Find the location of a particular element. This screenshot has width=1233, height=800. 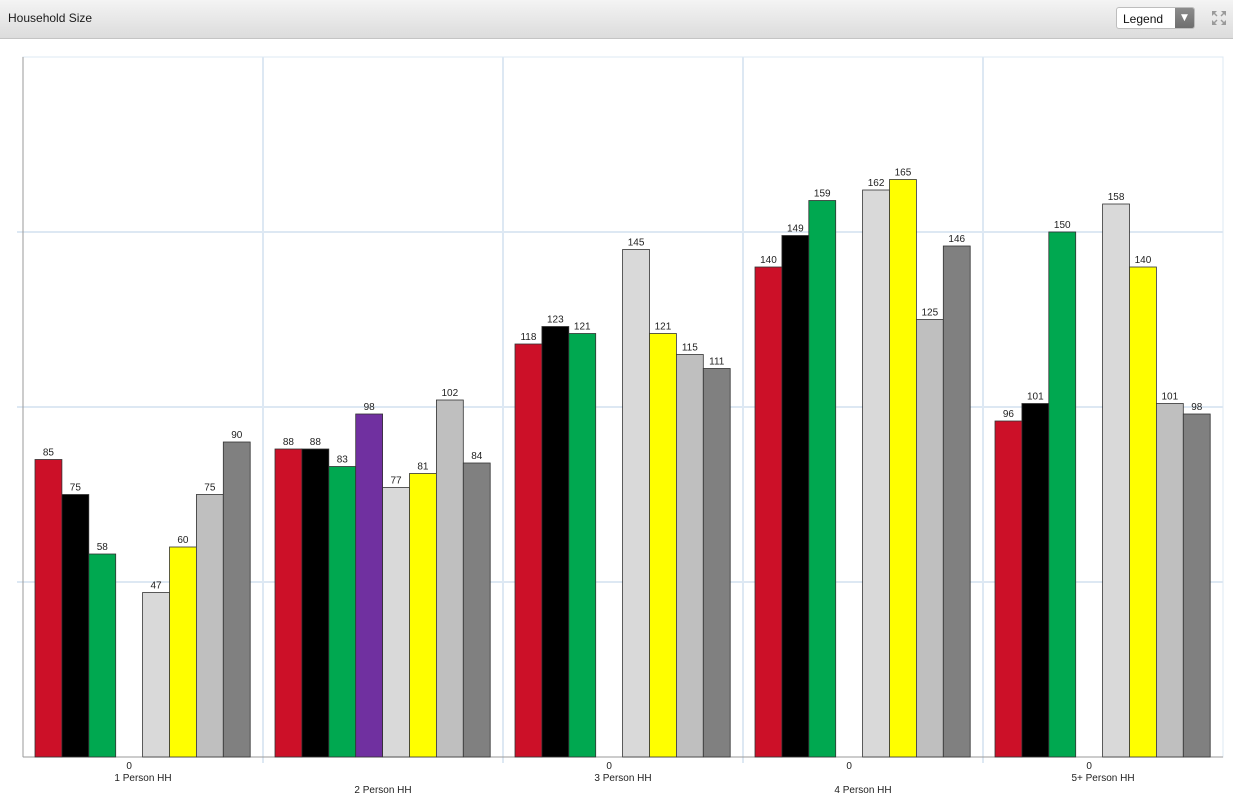

data-label: 145 is located at coordinates (636, 243).